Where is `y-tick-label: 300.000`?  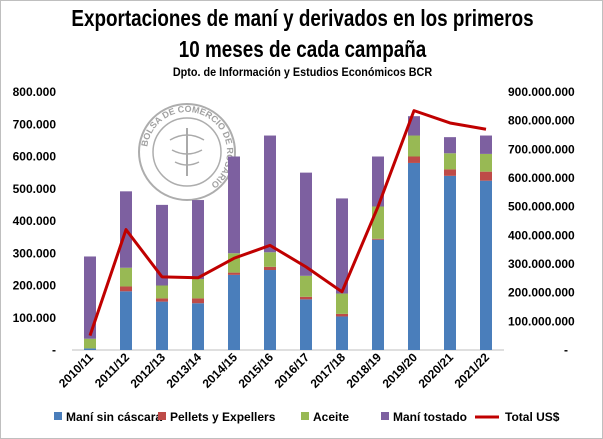
y-tick-label: 300.000 is located at coordinates (35, 253).